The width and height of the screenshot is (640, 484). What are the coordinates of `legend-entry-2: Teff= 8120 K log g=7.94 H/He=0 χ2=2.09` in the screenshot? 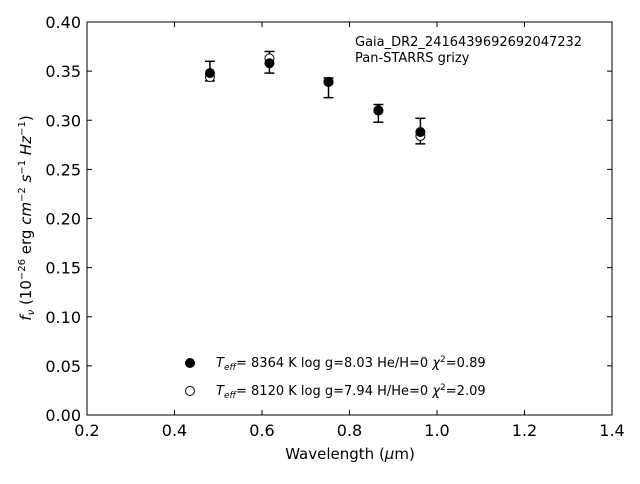 It's located at (351, 392).